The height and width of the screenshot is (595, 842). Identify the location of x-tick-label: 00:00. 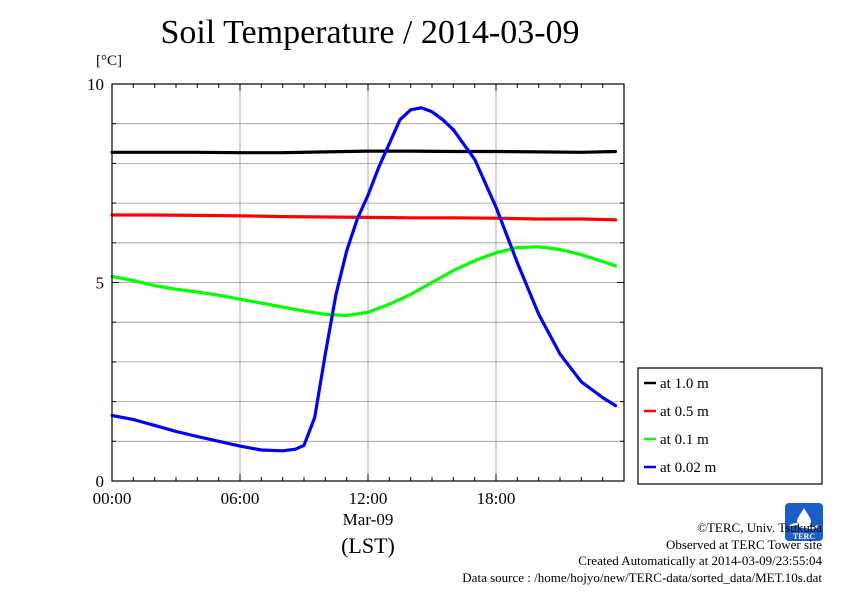
(112, 498).